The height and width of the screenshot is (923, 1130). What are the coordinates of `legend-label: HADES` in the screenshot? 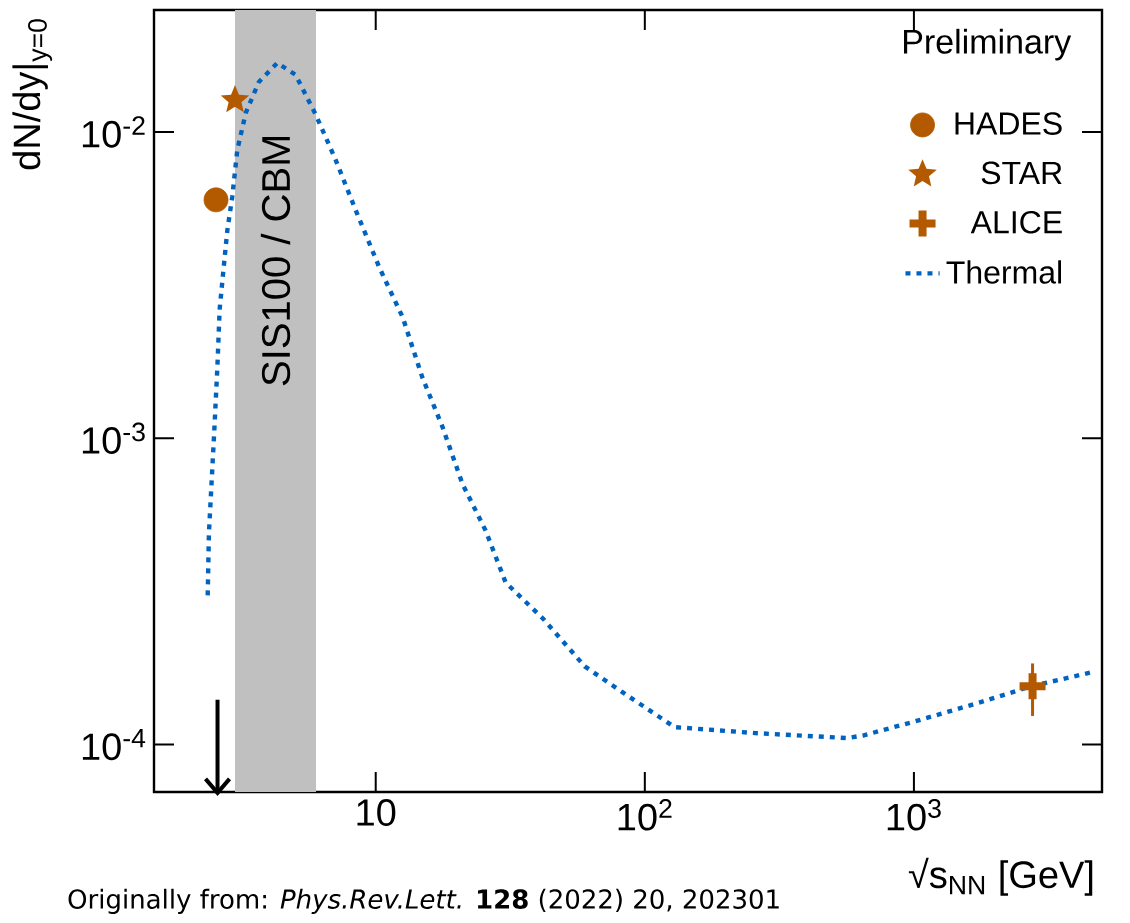 It's located at (1008, 123).